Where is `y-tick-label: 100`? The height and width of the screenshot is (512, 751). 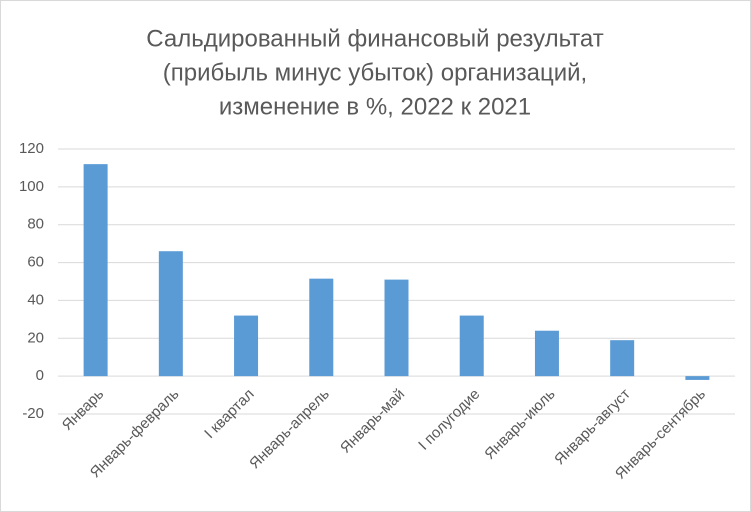 y-tick-label: 100 is located at coordinates (31, 186).